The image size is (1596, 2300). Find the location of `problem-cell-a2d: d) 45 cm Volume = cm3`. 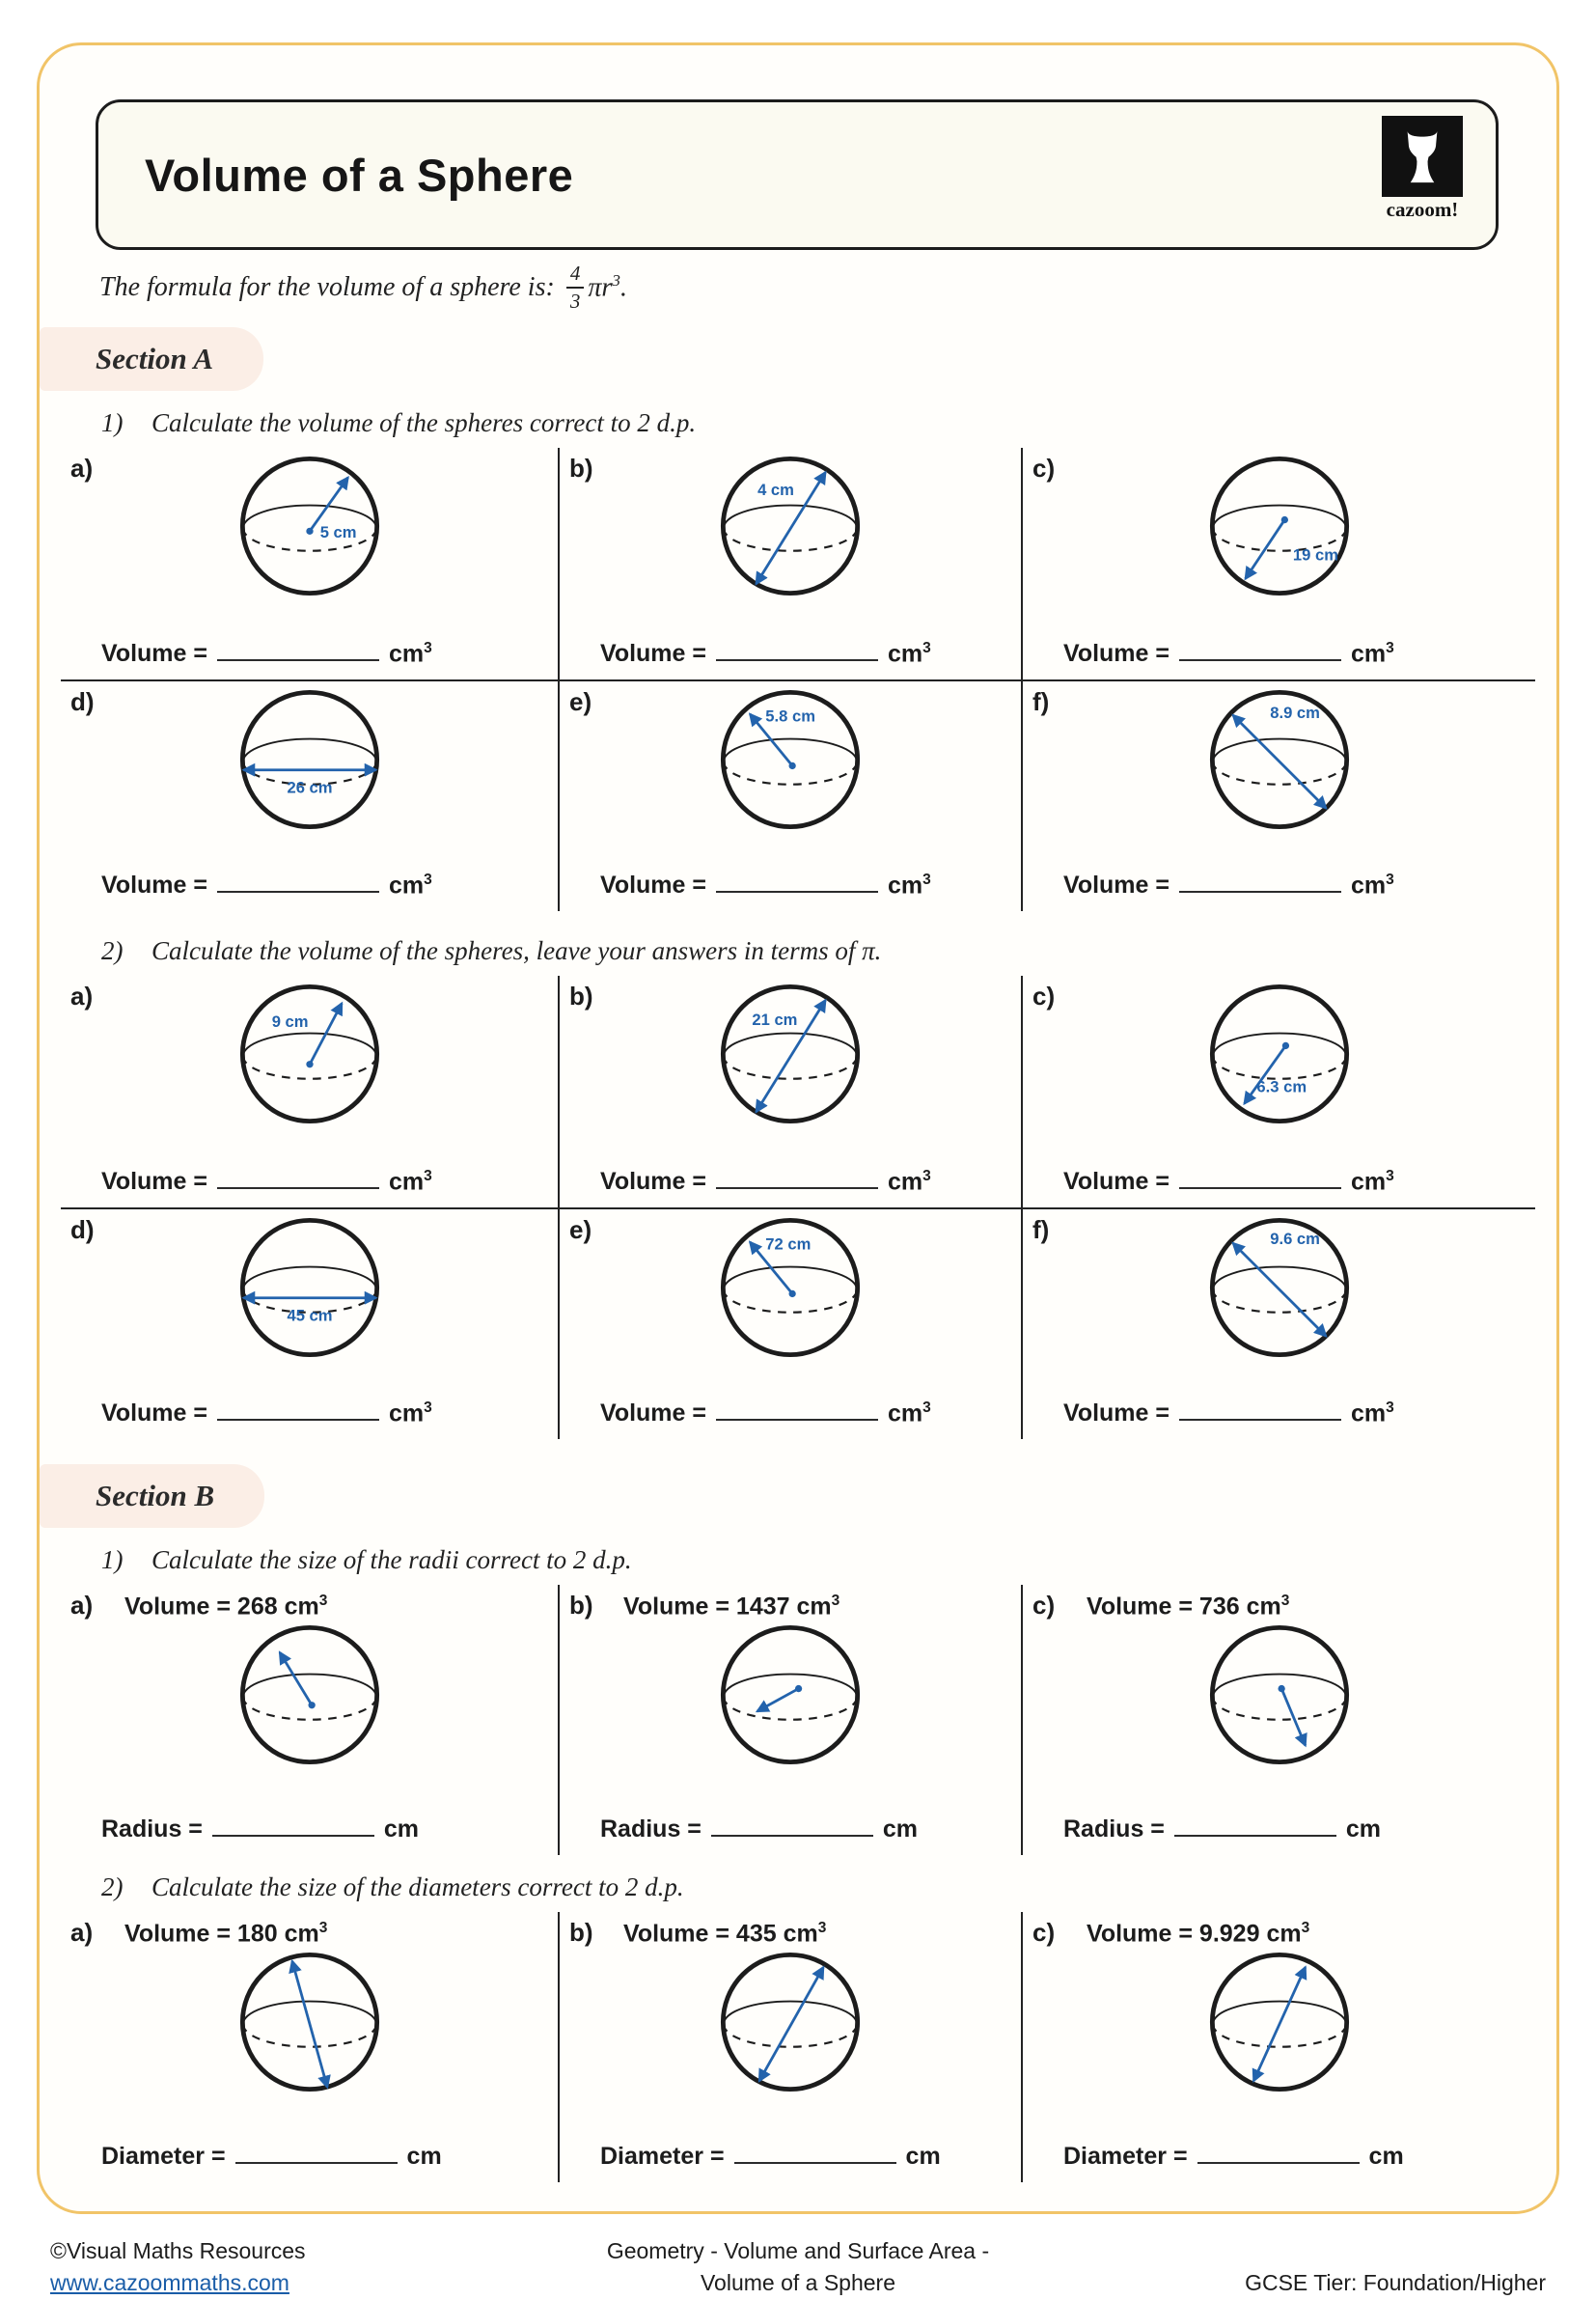

problem-cell-a2d: d) 45 cm Volume = cm3 is located at coordinates (310, 1323).